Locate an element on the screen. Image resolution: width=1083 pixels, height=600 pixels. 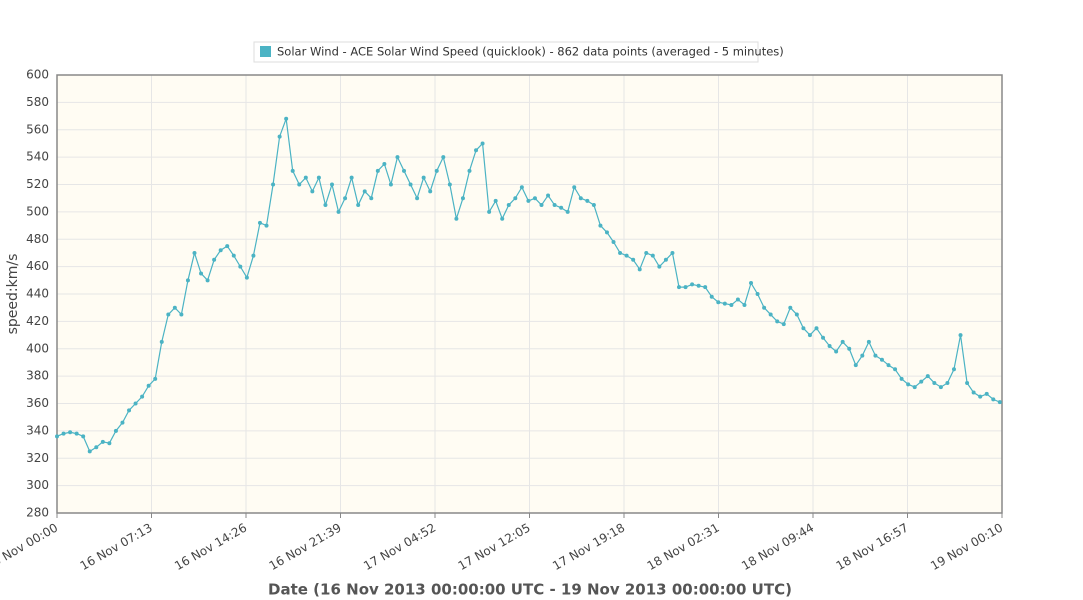
y-tick-label: 380 is located at coordinates (37, 376).